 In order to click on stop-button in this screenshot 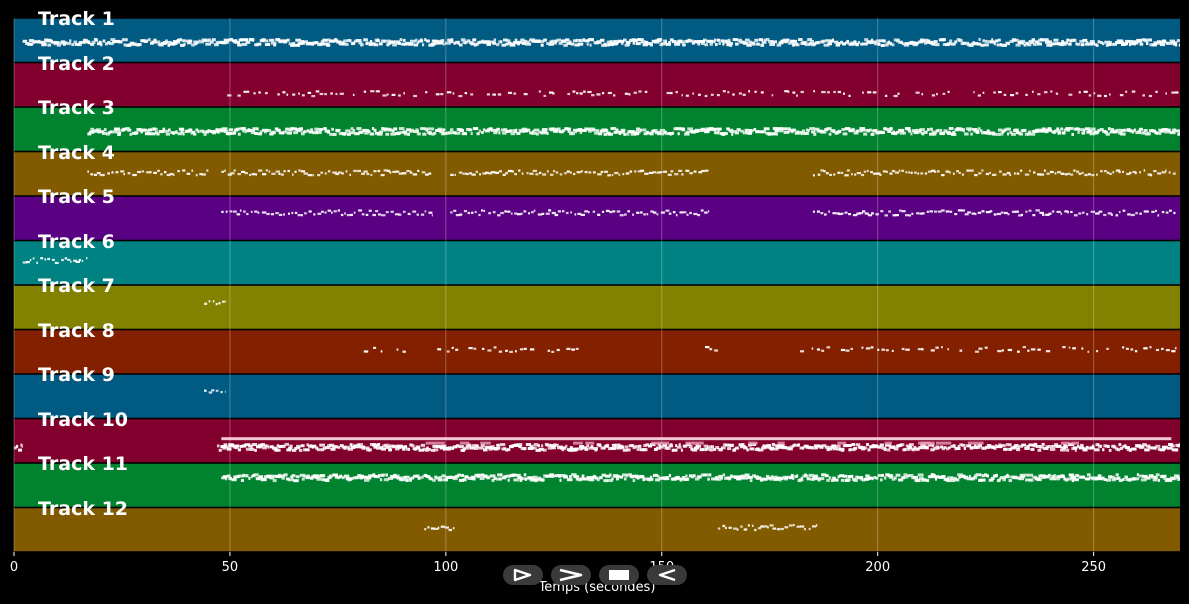, I will do `click(619, 575)`.